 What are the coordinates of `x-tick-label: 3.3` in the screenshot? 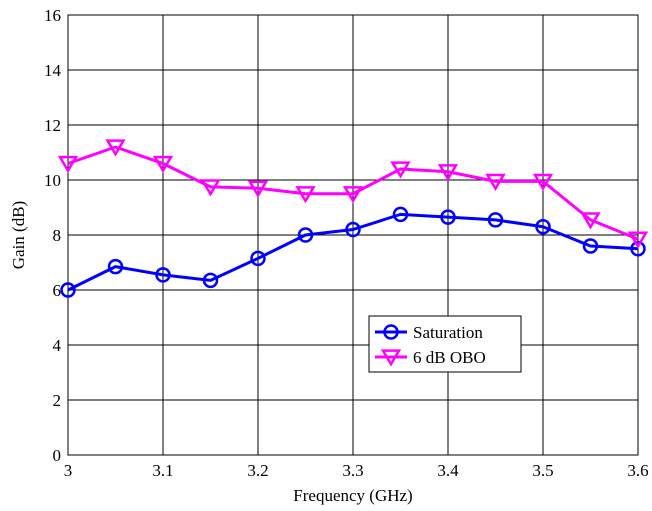 It's located at (352, 470).